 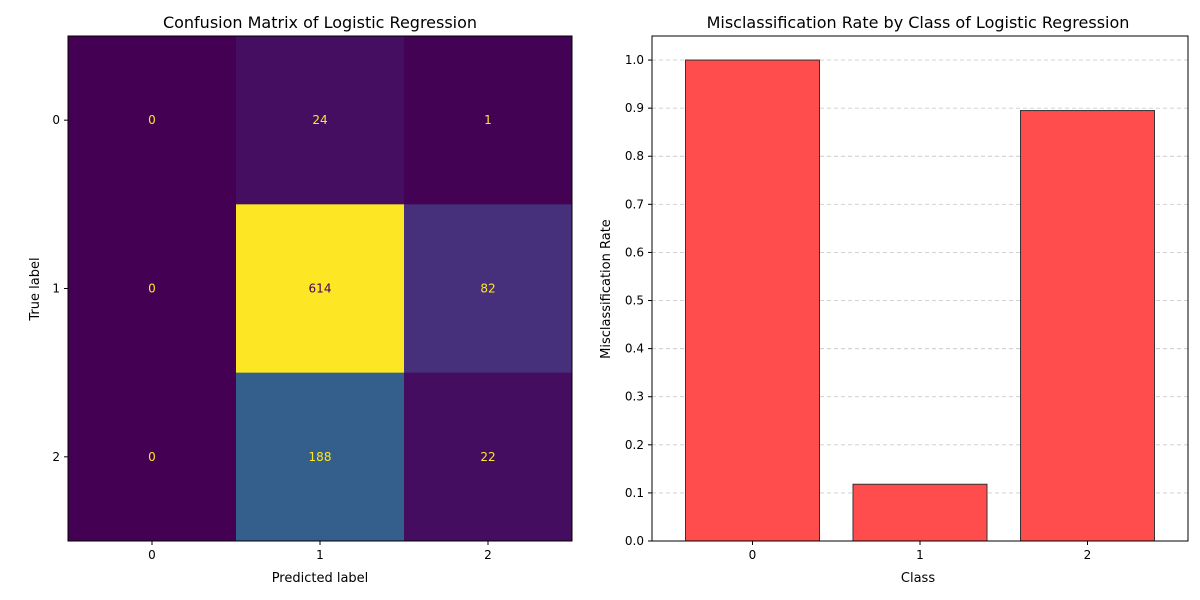 I want to click on y-tick-label: 1, so click(x=56, y=289).